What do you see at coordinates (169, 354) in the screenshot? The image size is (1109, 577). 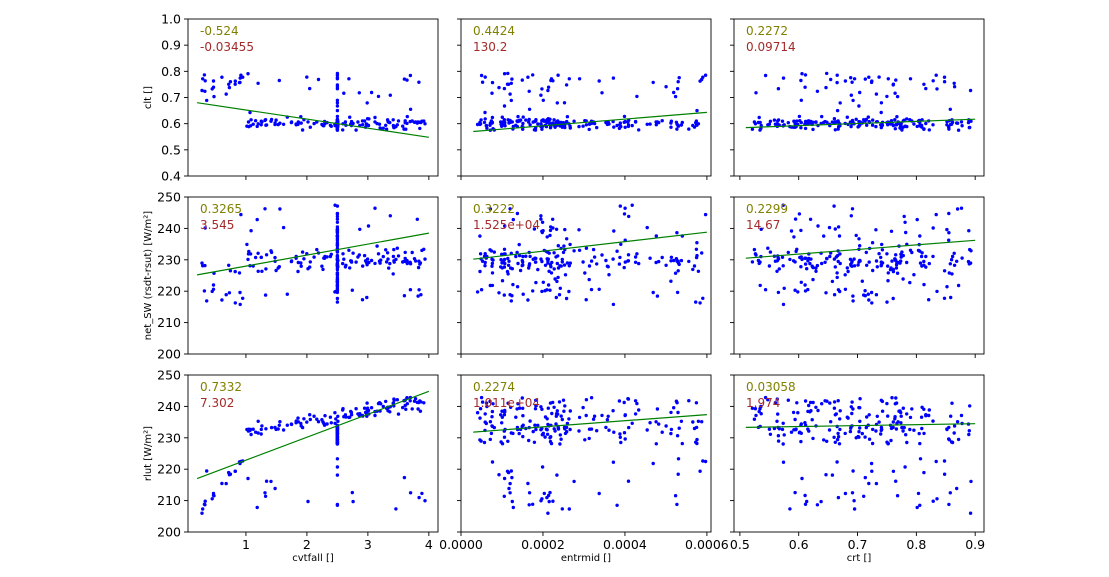 I see `y-tick-label: 200` at bounding box center [169, 354].